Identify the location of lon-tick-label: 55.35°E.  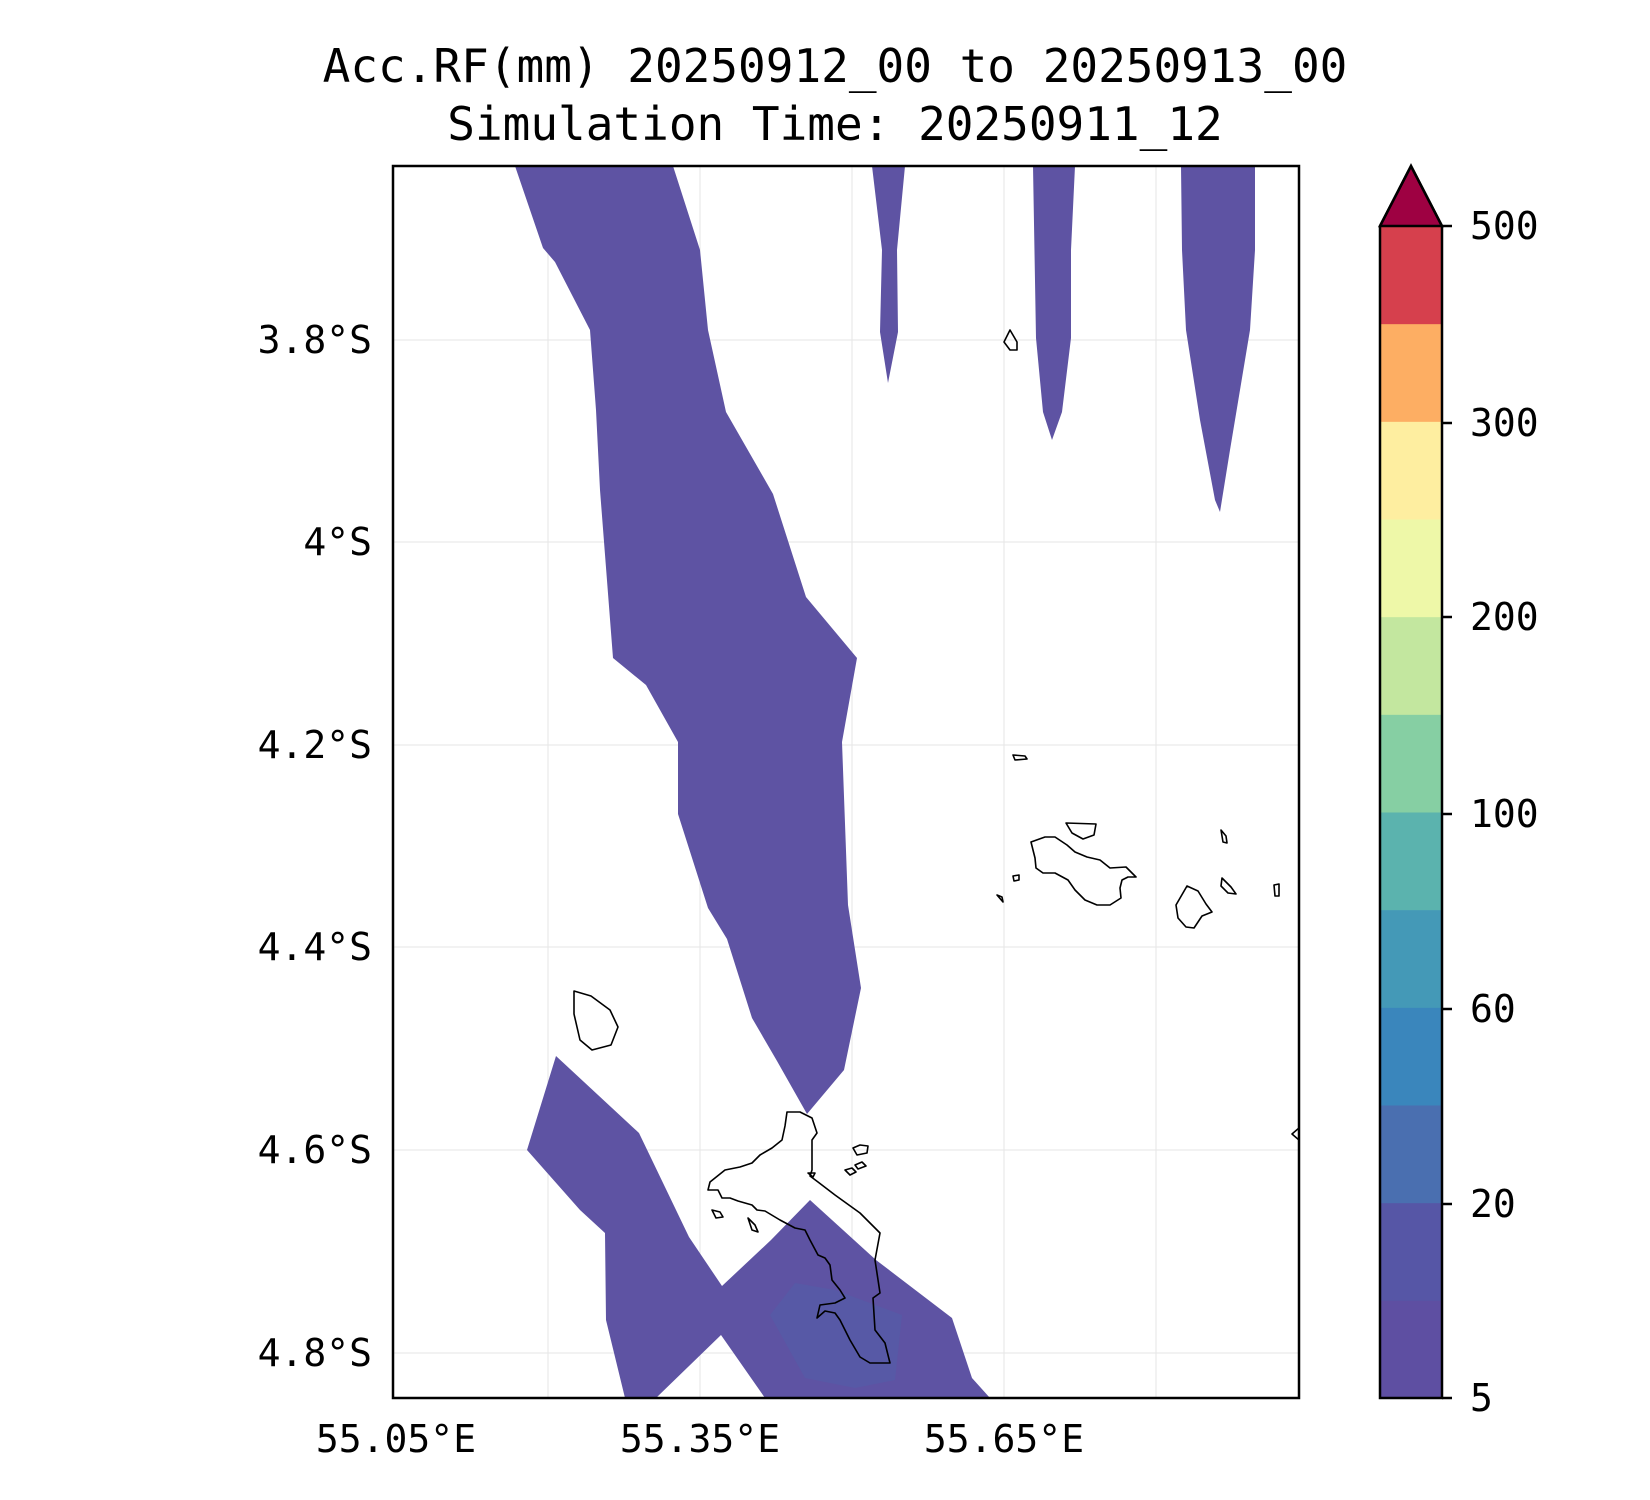
(700, 1439).